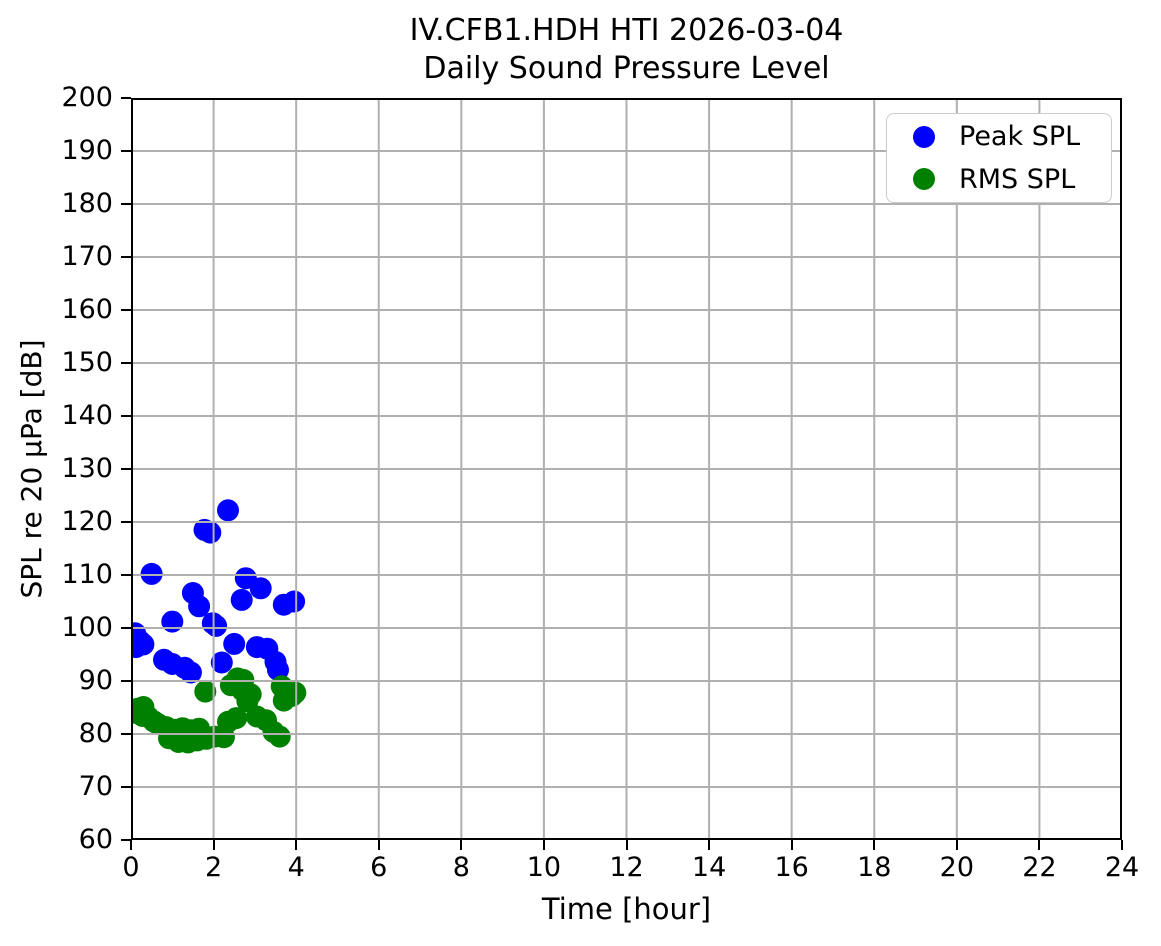  Describe the element at coordinates (95, 680) in the screenshot. I see `y-tick-label: 90` at that location.